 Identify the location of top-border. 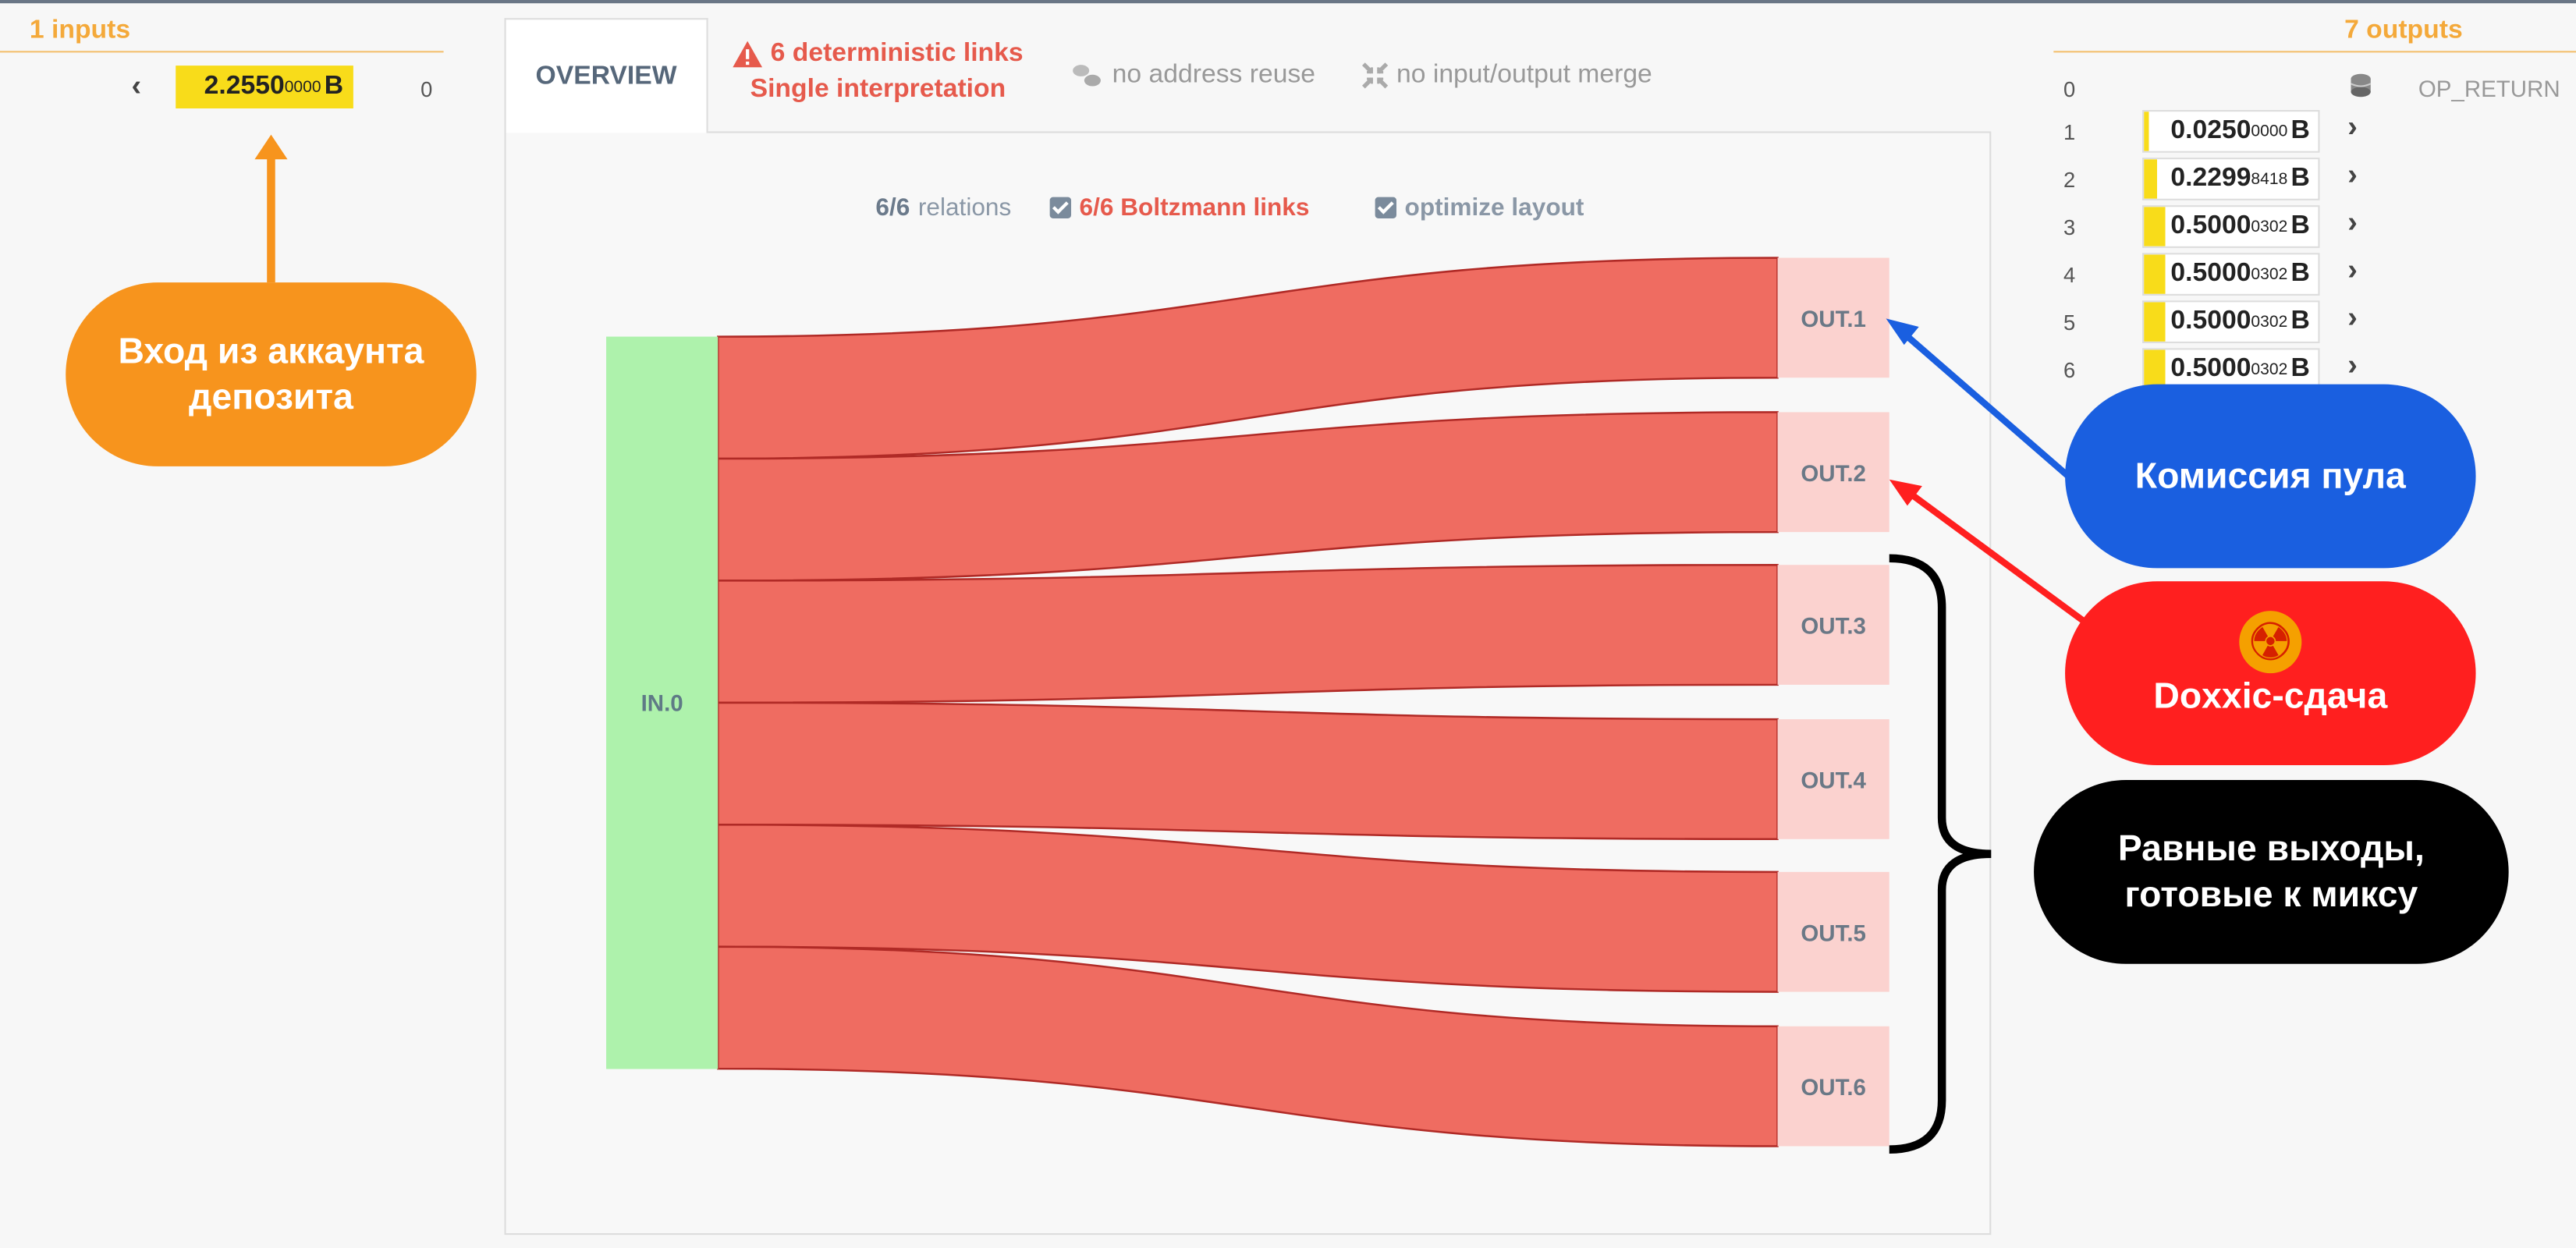
(1288, 2).